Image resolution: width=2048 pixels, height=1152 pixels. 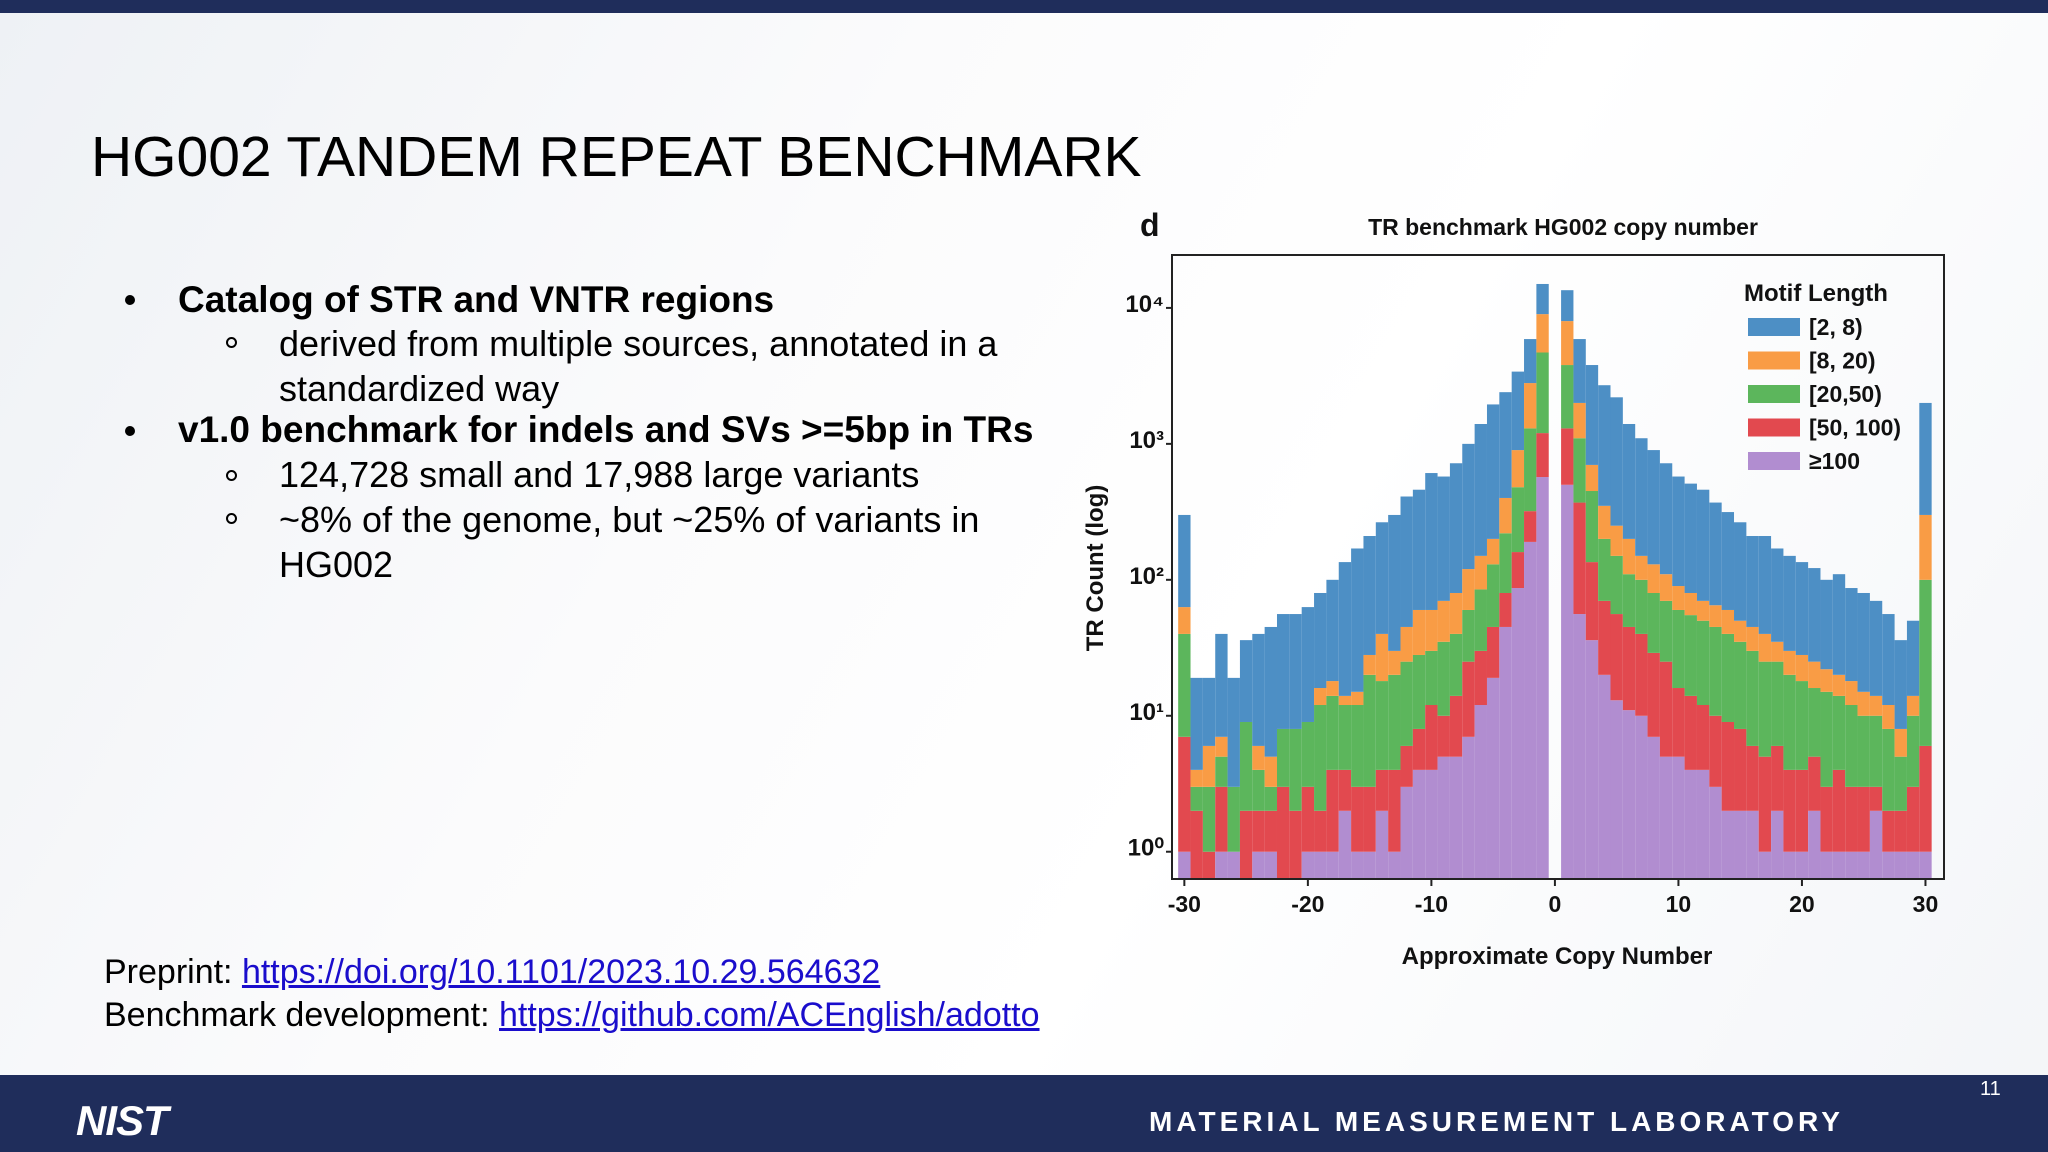 What do you see at coordinates (476, 299) in the screenshot?
I see `bullet: Catalog of STR and VNTR regions` at bounding box center [476, 299].